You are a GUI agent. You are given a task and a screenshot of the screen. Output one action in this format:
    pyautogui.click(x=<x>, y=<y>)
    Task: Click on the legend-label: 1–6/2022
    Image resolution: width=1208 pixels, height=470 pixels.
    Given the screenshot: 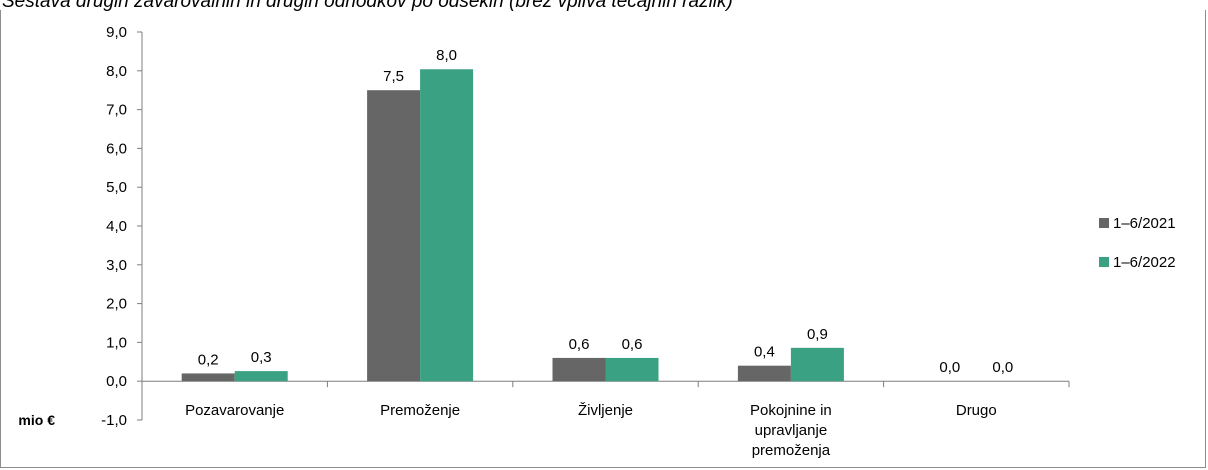 What is the action you would take?
    pyautogui.click(x=1144, y=262)
    